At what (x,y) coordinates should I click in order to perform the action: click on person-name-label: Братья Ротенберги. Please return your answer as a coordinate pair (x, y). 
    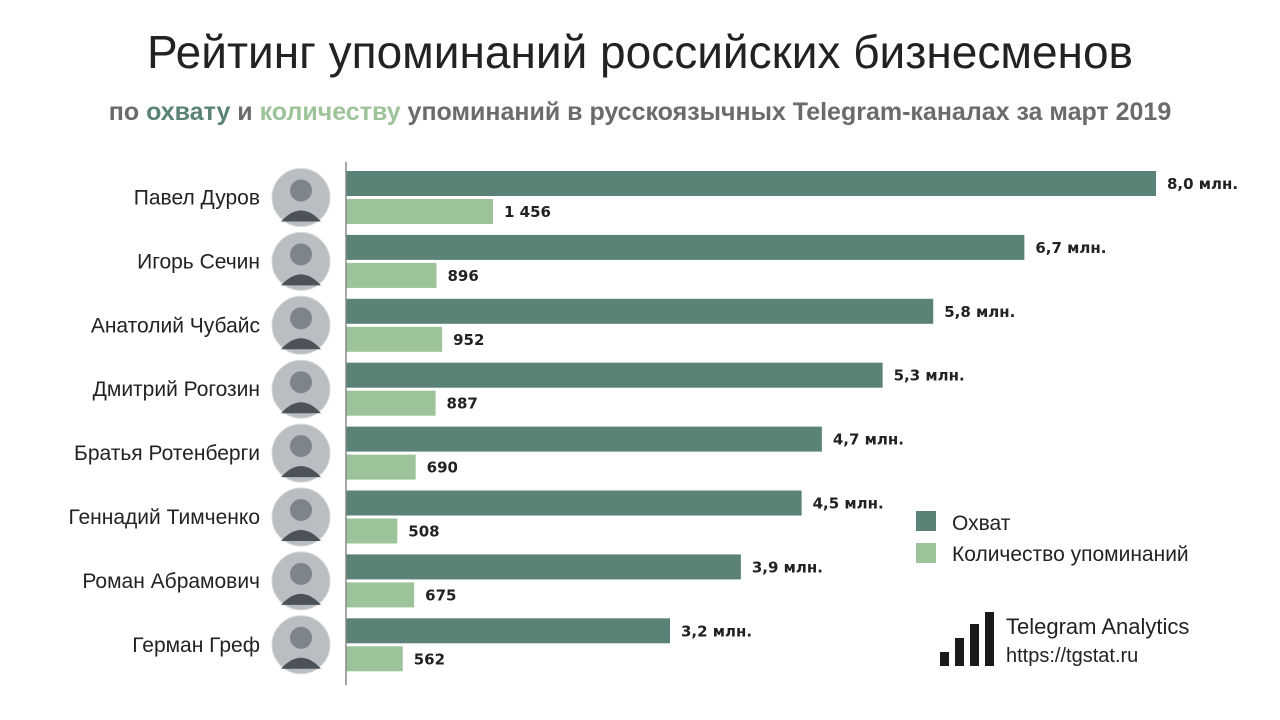
    Looking at the image, I should click on (167, 453).